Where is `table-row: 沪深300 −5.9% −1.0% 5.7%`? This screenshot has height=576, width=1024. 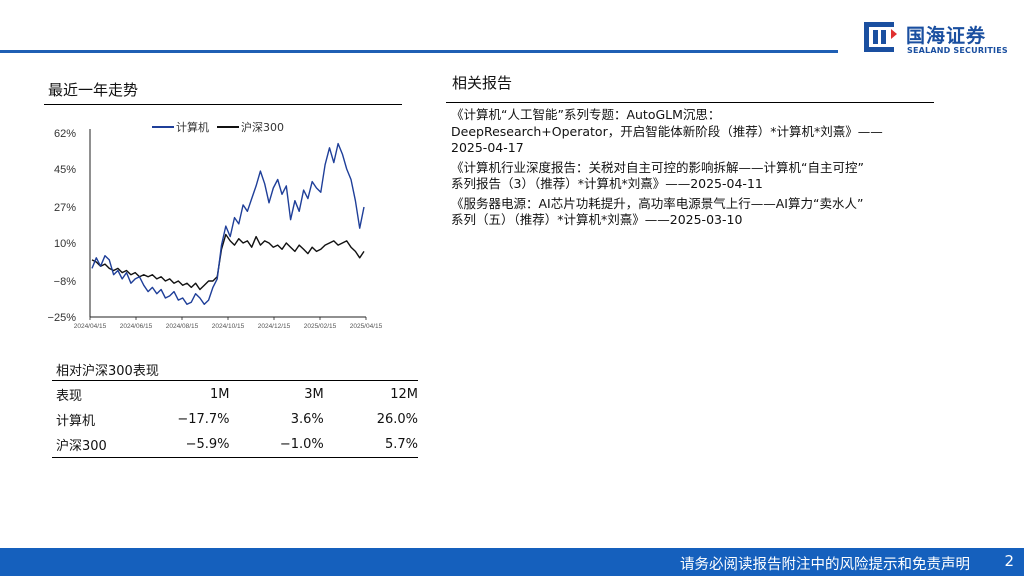
table-row: 沪深300 −5.9% −1.0% 5.7% is located at coordinates (235, 445).